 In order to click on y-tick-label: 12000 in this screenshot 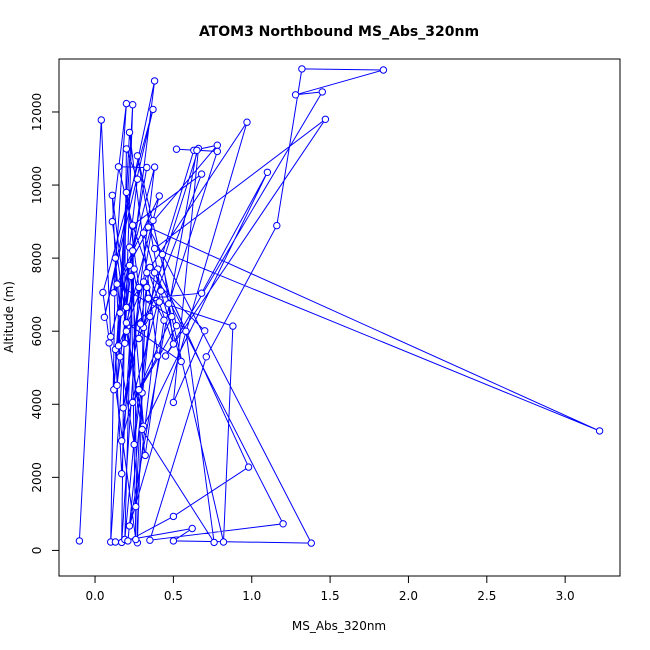, I will do `click(37, 112)`.